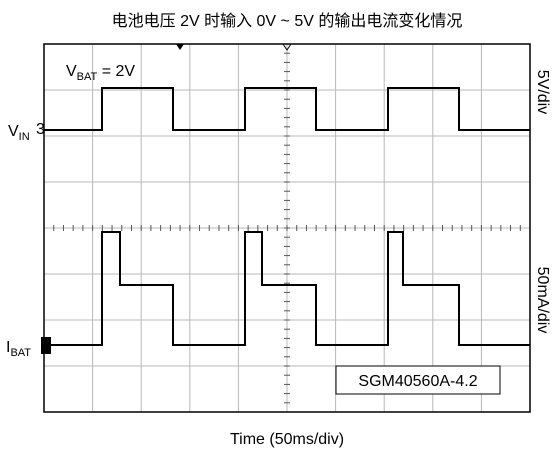  I want to click on ibat-label: IBAT, so click(18, 349).